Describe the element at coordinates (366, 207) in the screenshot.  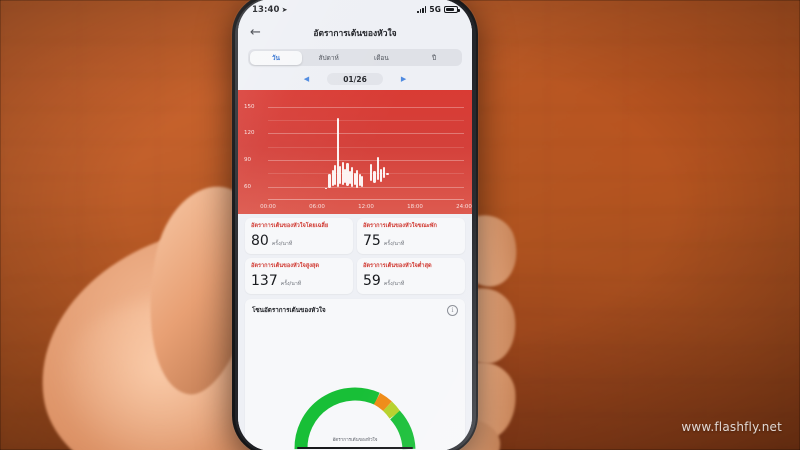
I see `chart-x-tick: 12:00` at that location.